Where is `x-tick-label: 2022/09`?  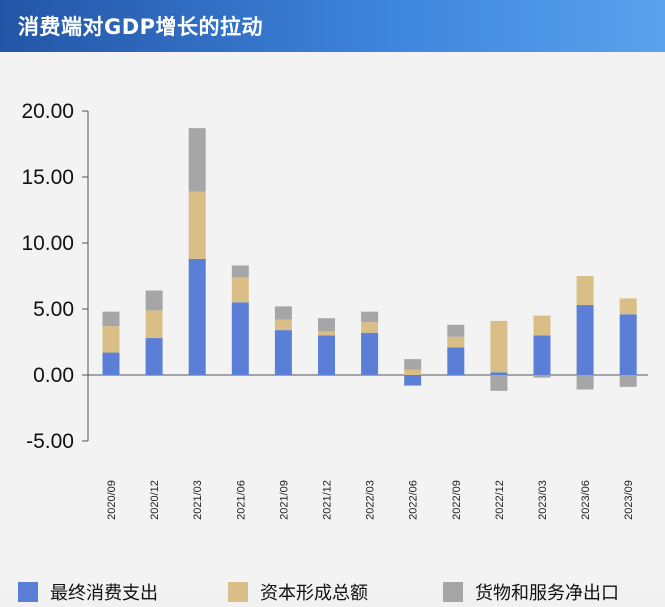 x-tick-label: 2022/09 is located at coordinates (457, 500).